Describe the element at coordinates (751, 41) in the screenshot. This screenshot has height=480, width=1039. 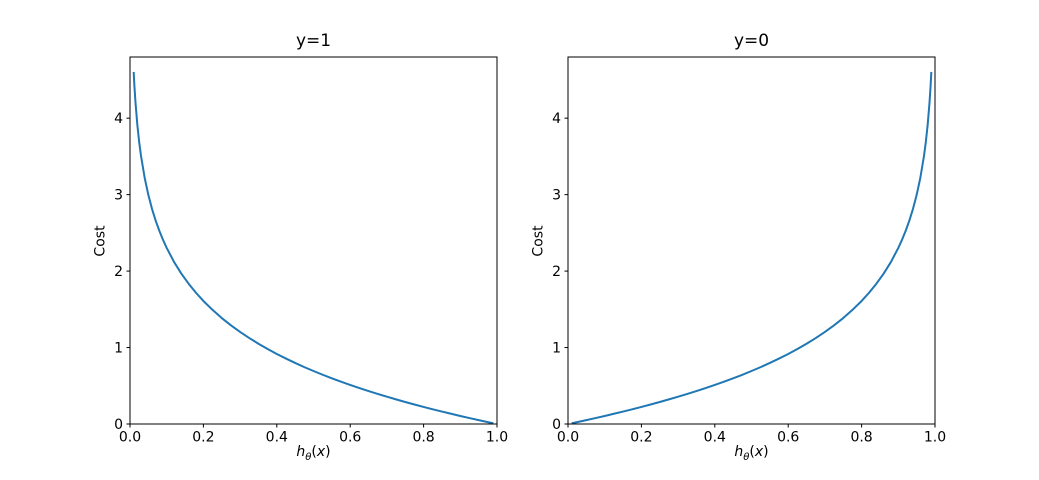
I see `plot-title-y0: y=0` at that location.